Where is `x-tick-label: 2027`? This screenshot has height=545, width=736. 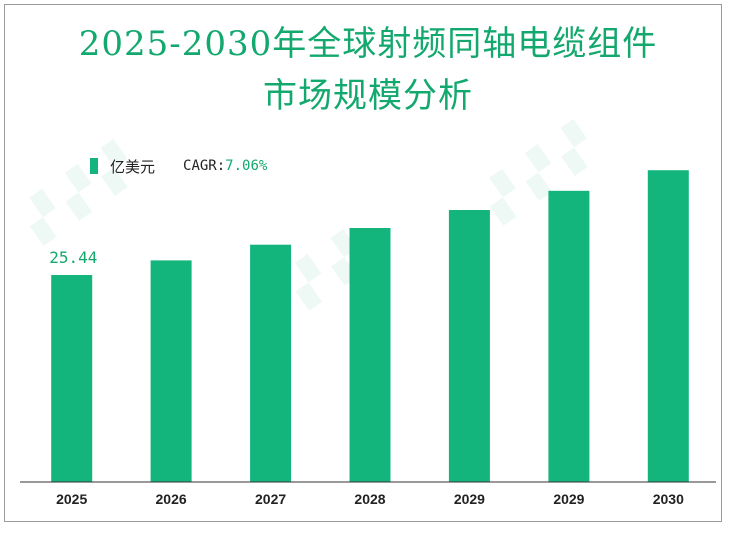
x-tick-label: 2027 is located at coordinates (270, 499).